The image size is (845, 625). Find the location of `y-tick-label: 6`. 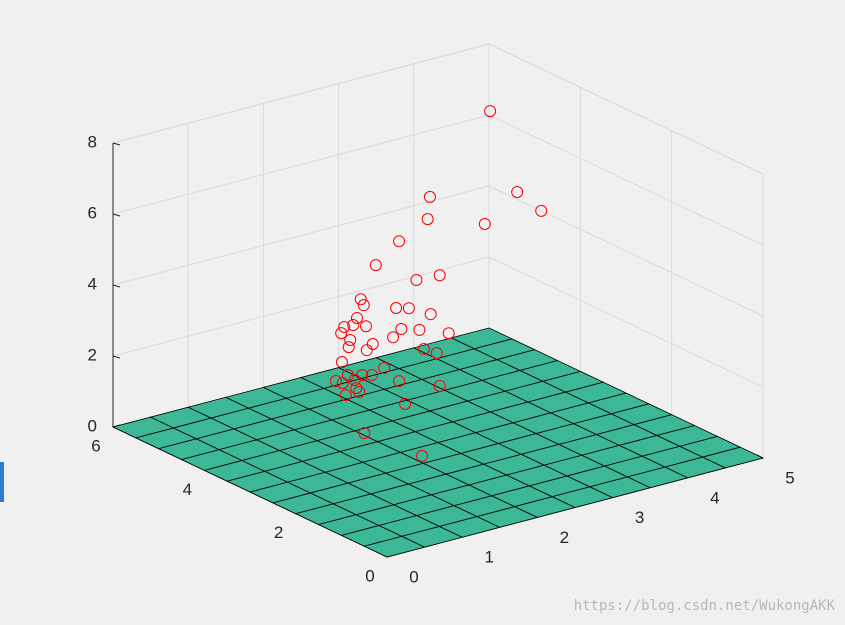

y-tick-label: 6 is located at coordinates (95, 445).